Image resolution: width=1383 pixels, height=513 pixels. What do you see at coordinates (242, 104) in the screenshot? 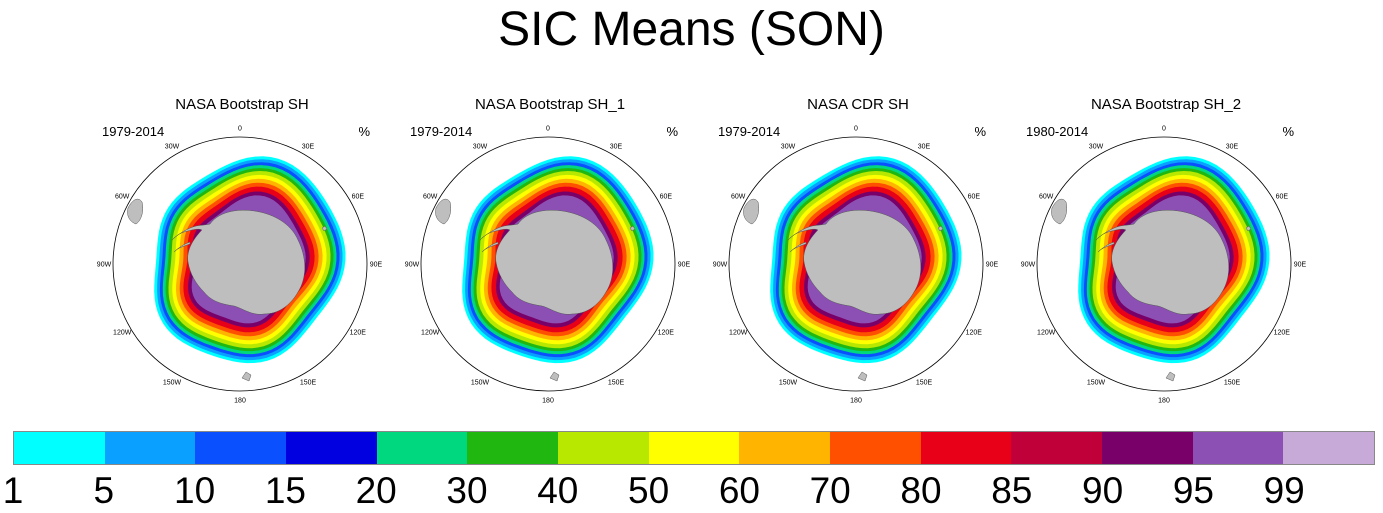
I see `panel-title: NASA Bootstrap SH` at bounding box center [242, 104].